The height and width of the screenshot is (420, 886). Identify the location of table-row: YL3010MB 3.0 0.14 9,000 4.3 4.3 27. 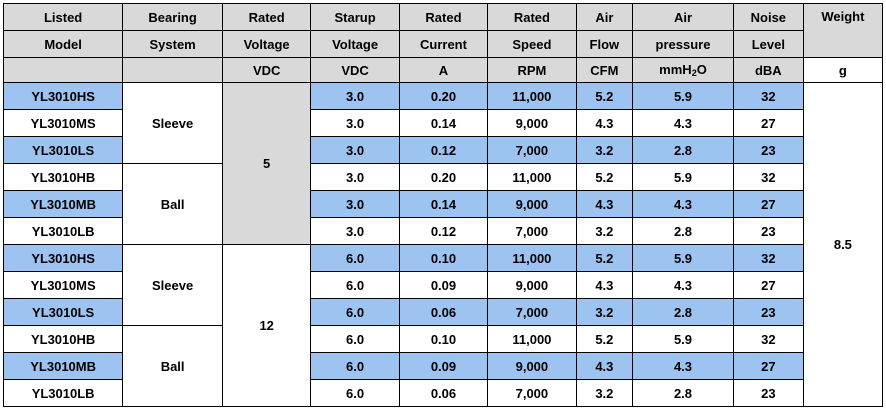
(442, 204).